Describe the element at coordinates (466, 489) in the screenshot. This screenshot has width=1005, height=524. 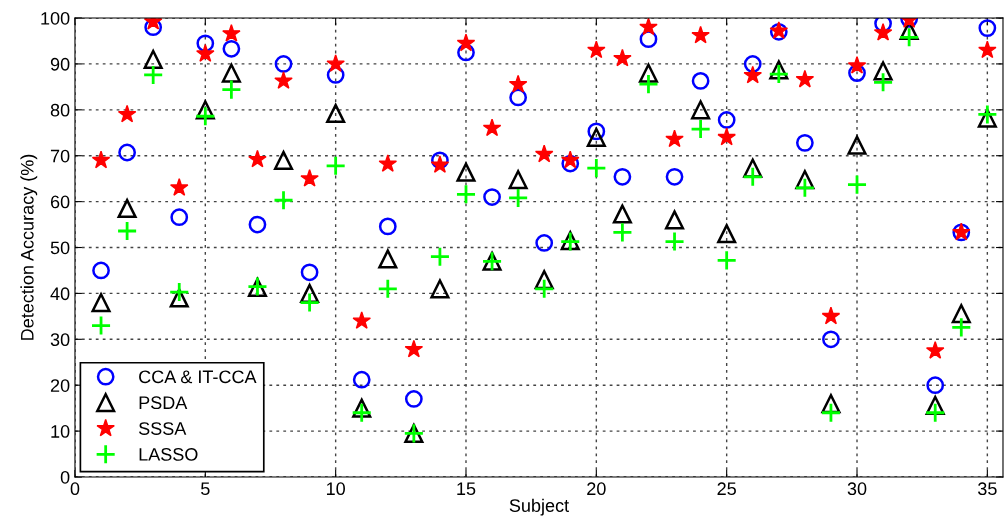
I see `x-tick-label: 15` at that location.